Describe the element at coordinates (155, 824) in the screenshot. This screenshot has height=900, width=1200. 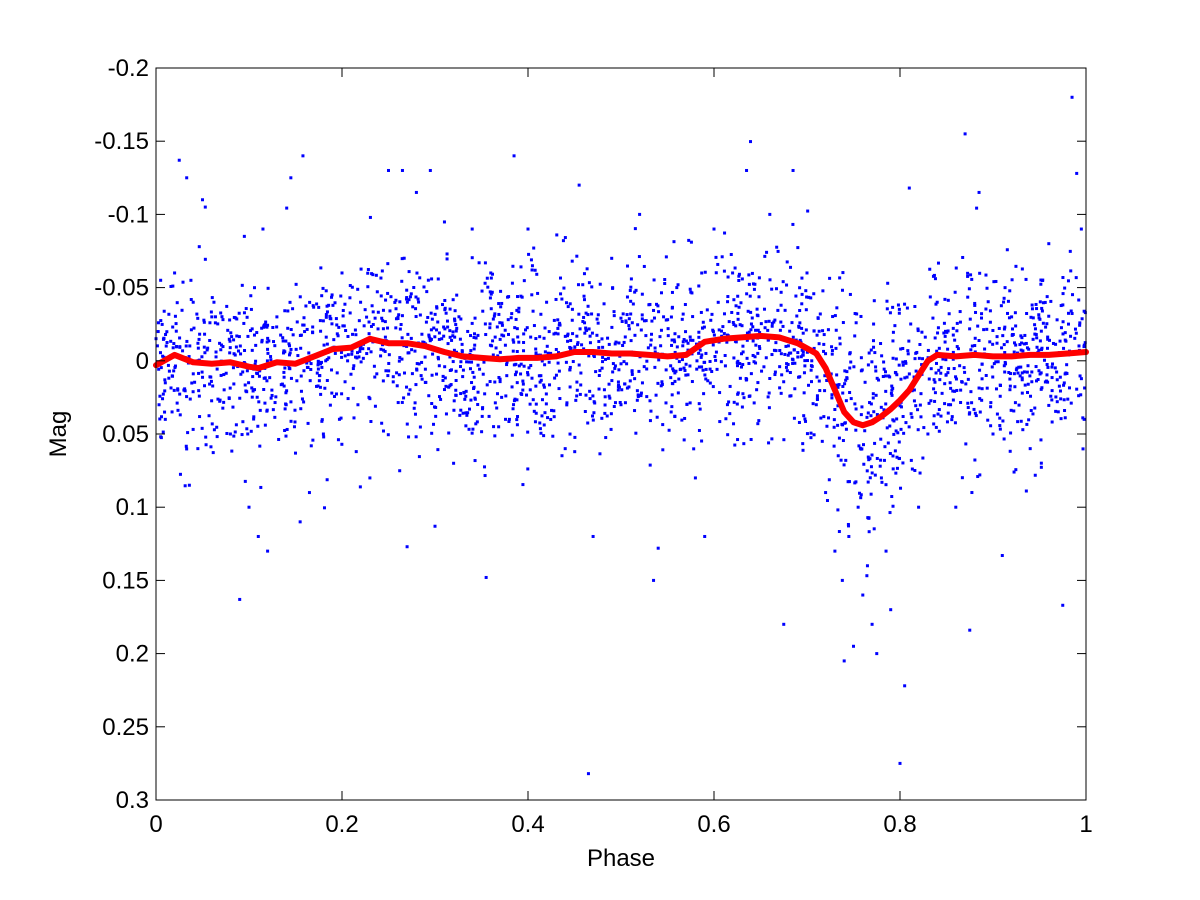
I see `x-tick-label: 0` at that location.